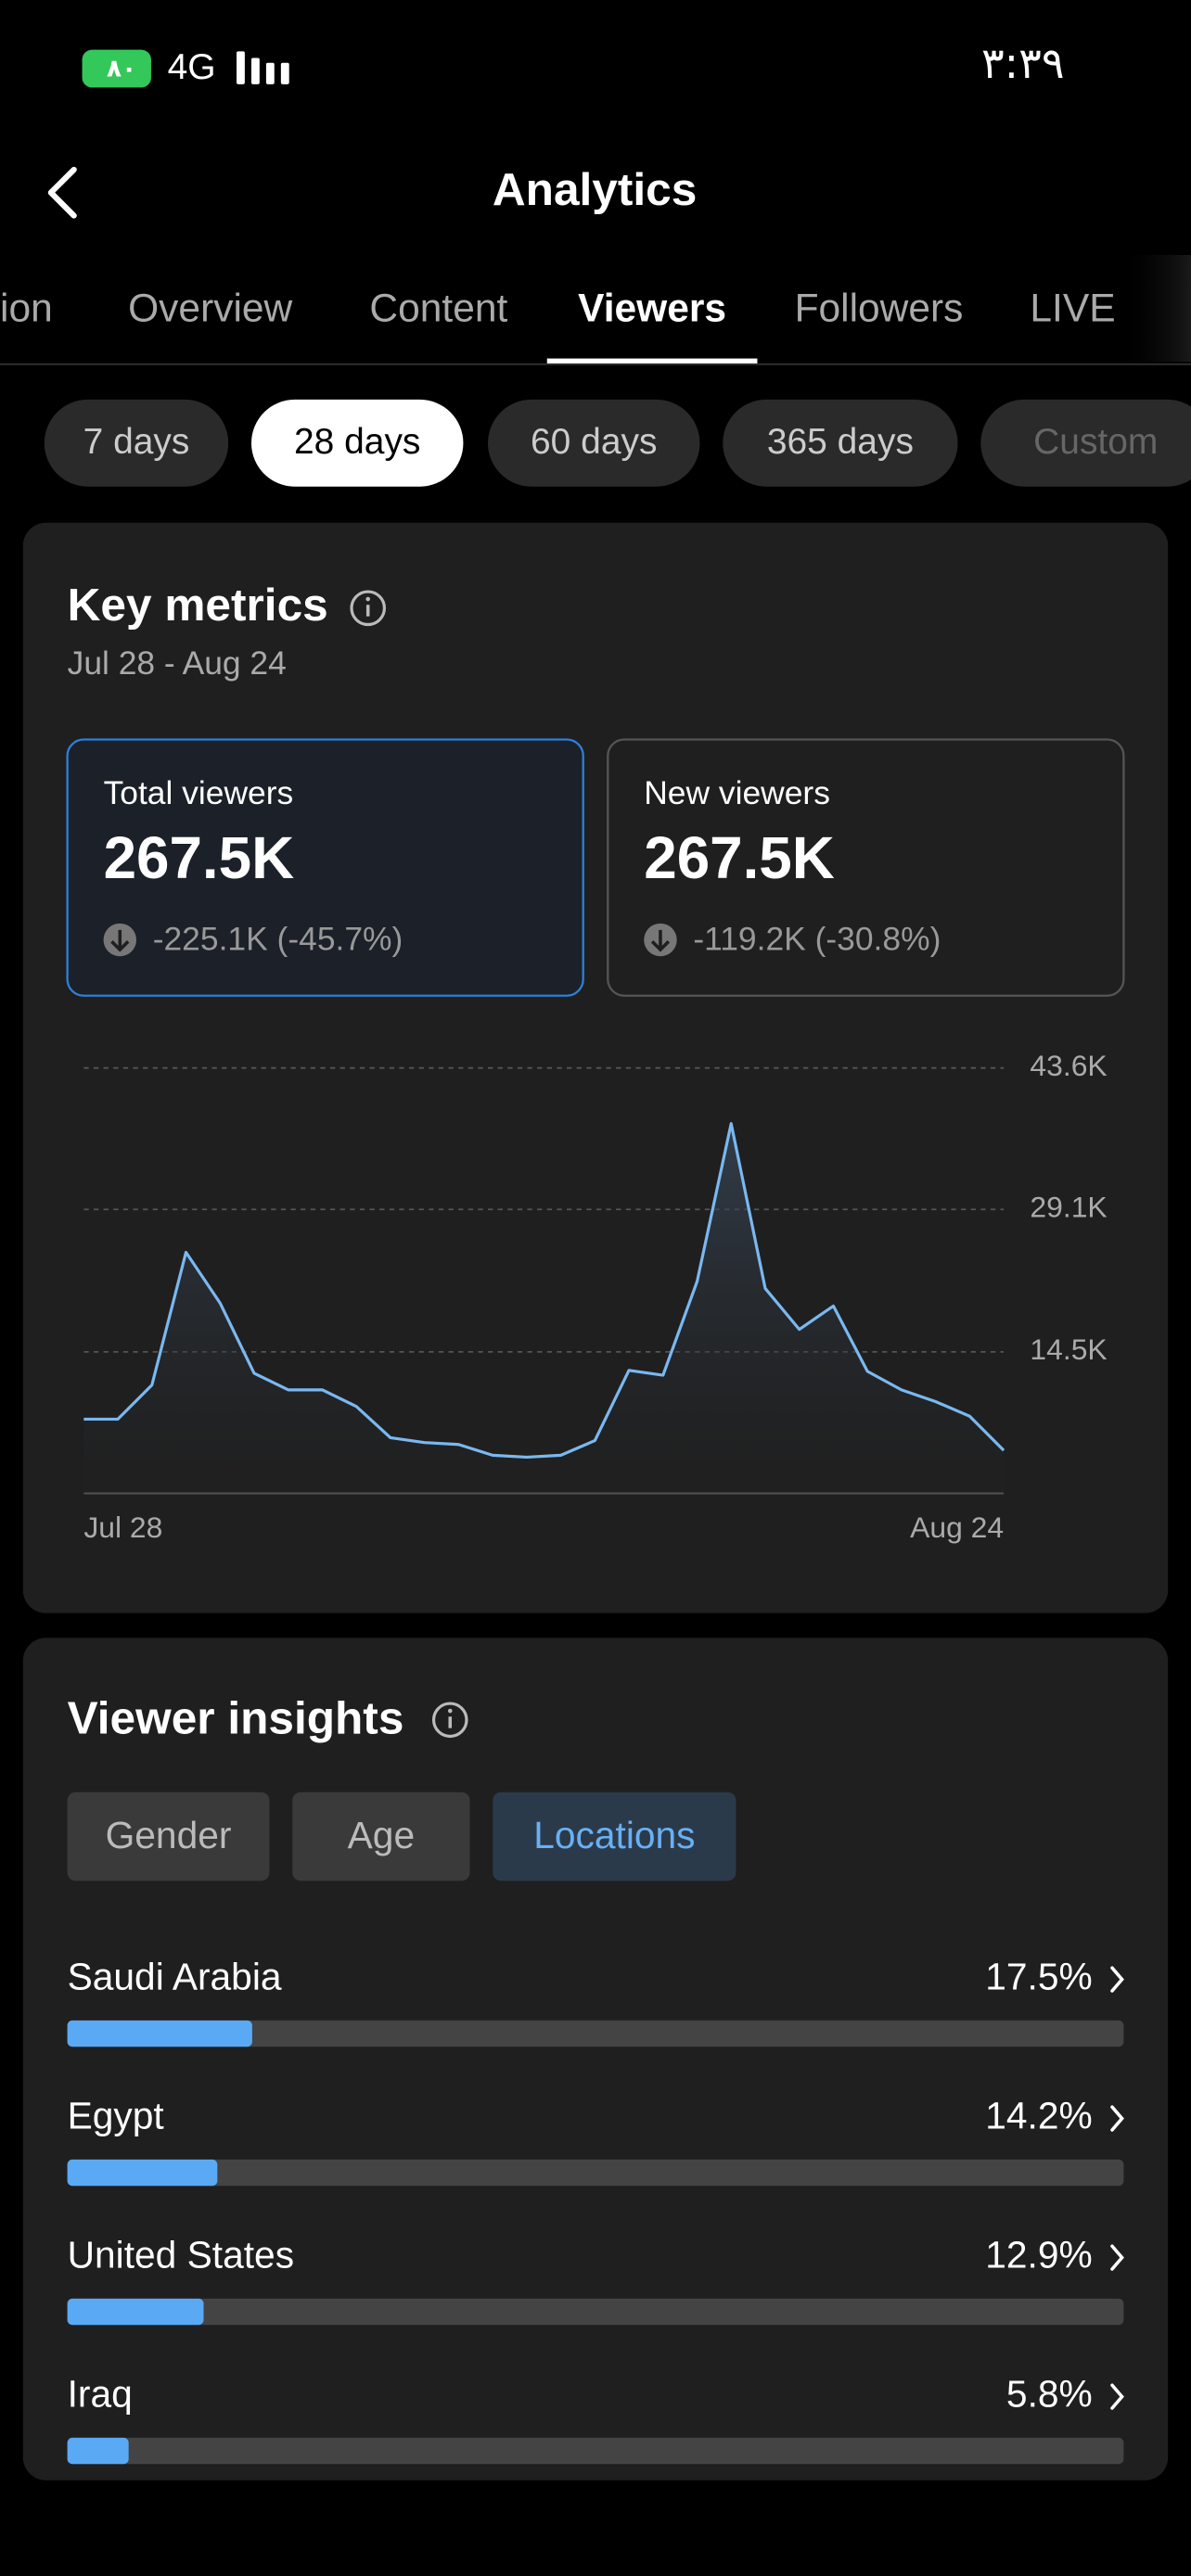  I want to click on period-chip: 60 days, so click(593, 443).